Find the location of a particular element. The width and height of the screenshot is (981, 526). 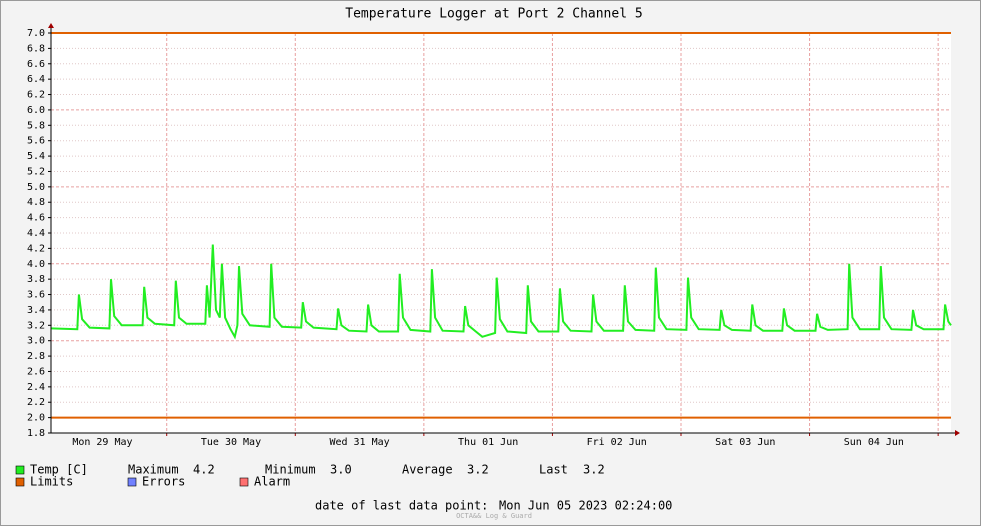

y-tick-label: 6.2 is located at coordinates (36, 95).